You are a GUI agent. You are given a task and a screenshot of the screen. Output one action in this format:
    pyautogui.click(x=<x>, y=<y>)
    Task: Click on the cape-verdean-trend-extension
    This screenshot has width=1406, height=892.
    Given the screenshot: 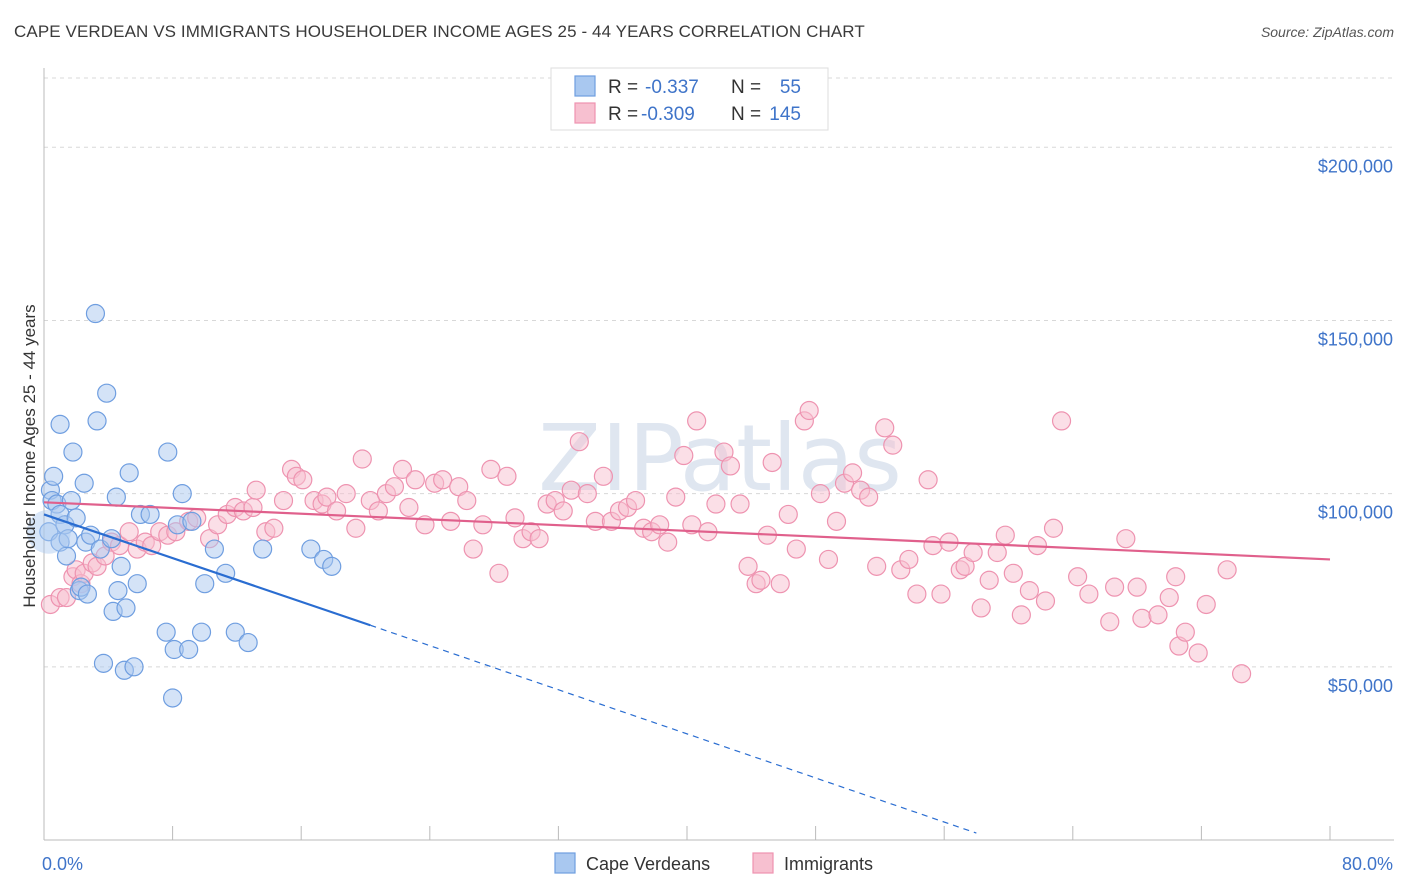 What is the action you would take?
    pyautogui.click(x=673, y=729)
    